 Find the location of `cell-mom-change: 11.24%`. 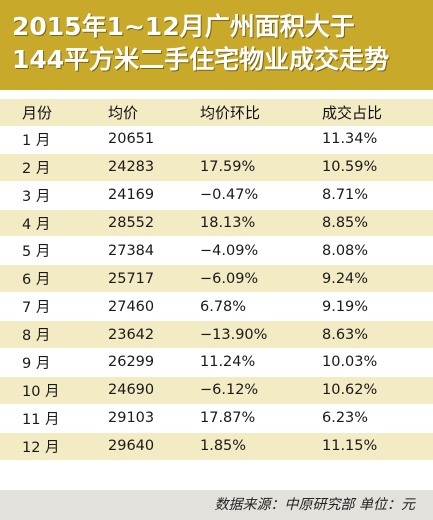

cell-mom-change: 11.24% is located at coordinates (261, 362).